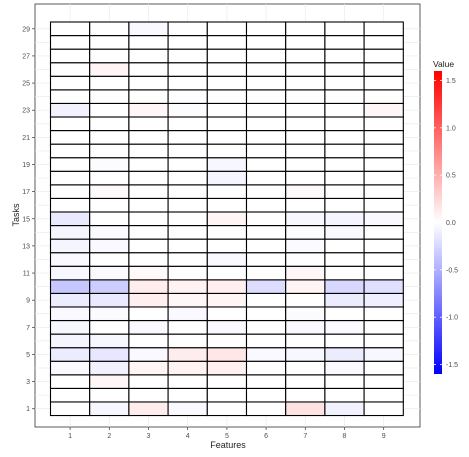 This screenshot has width=469, height=457. What do you see at coordinates (451, 81) in the screenshot?
I see `legend-tick-label: 1.5` at bounding box center [451, 81].